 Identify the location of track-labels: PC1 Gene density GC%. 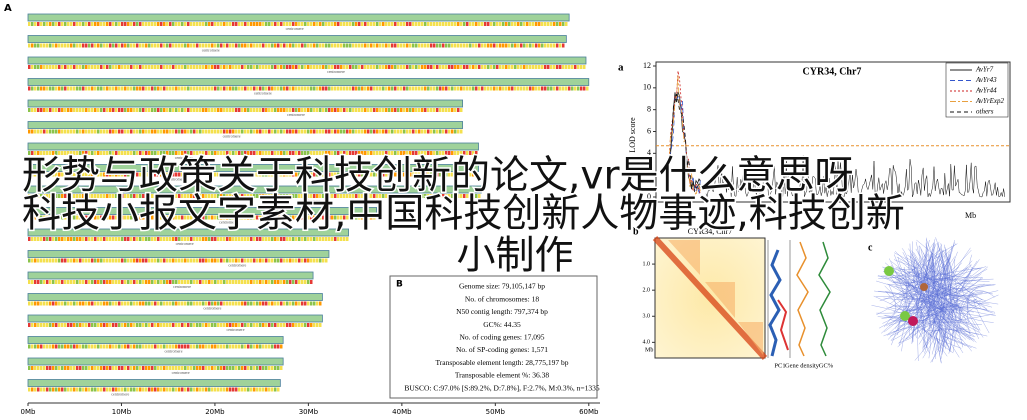
(803, 365).